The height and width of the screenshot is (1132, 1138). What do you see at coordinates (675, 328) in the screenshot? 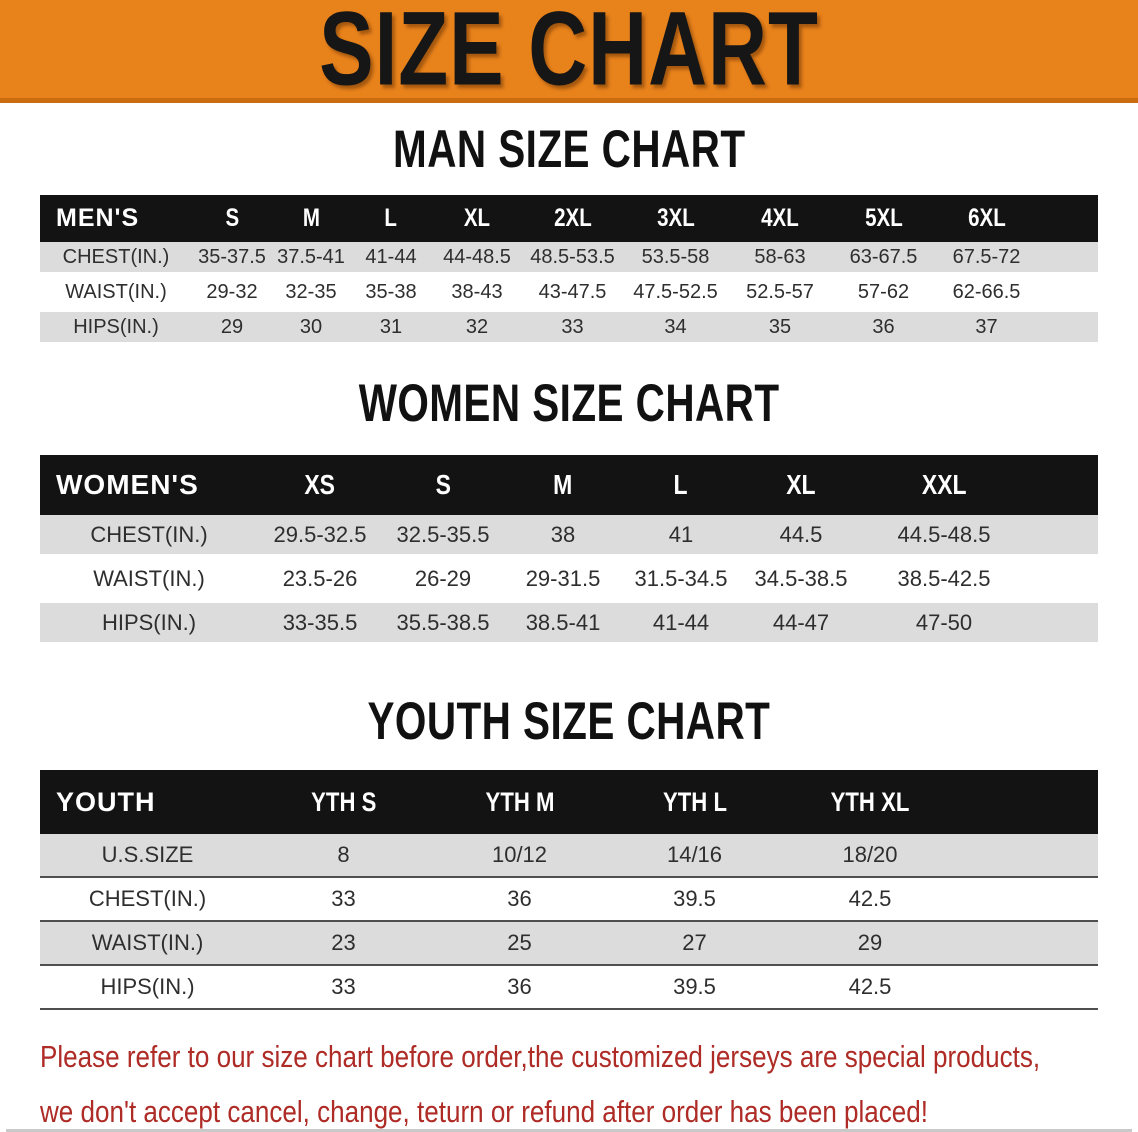
I see `size-cell: 34` at bounding box center [675, 328].